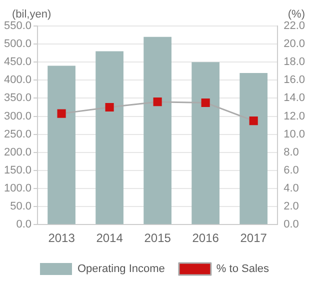 The image size is (309, 295). Describe the element at coordinates (295, 134) in the screenshot. I see `y2-tick-label: 10.0` at that location.